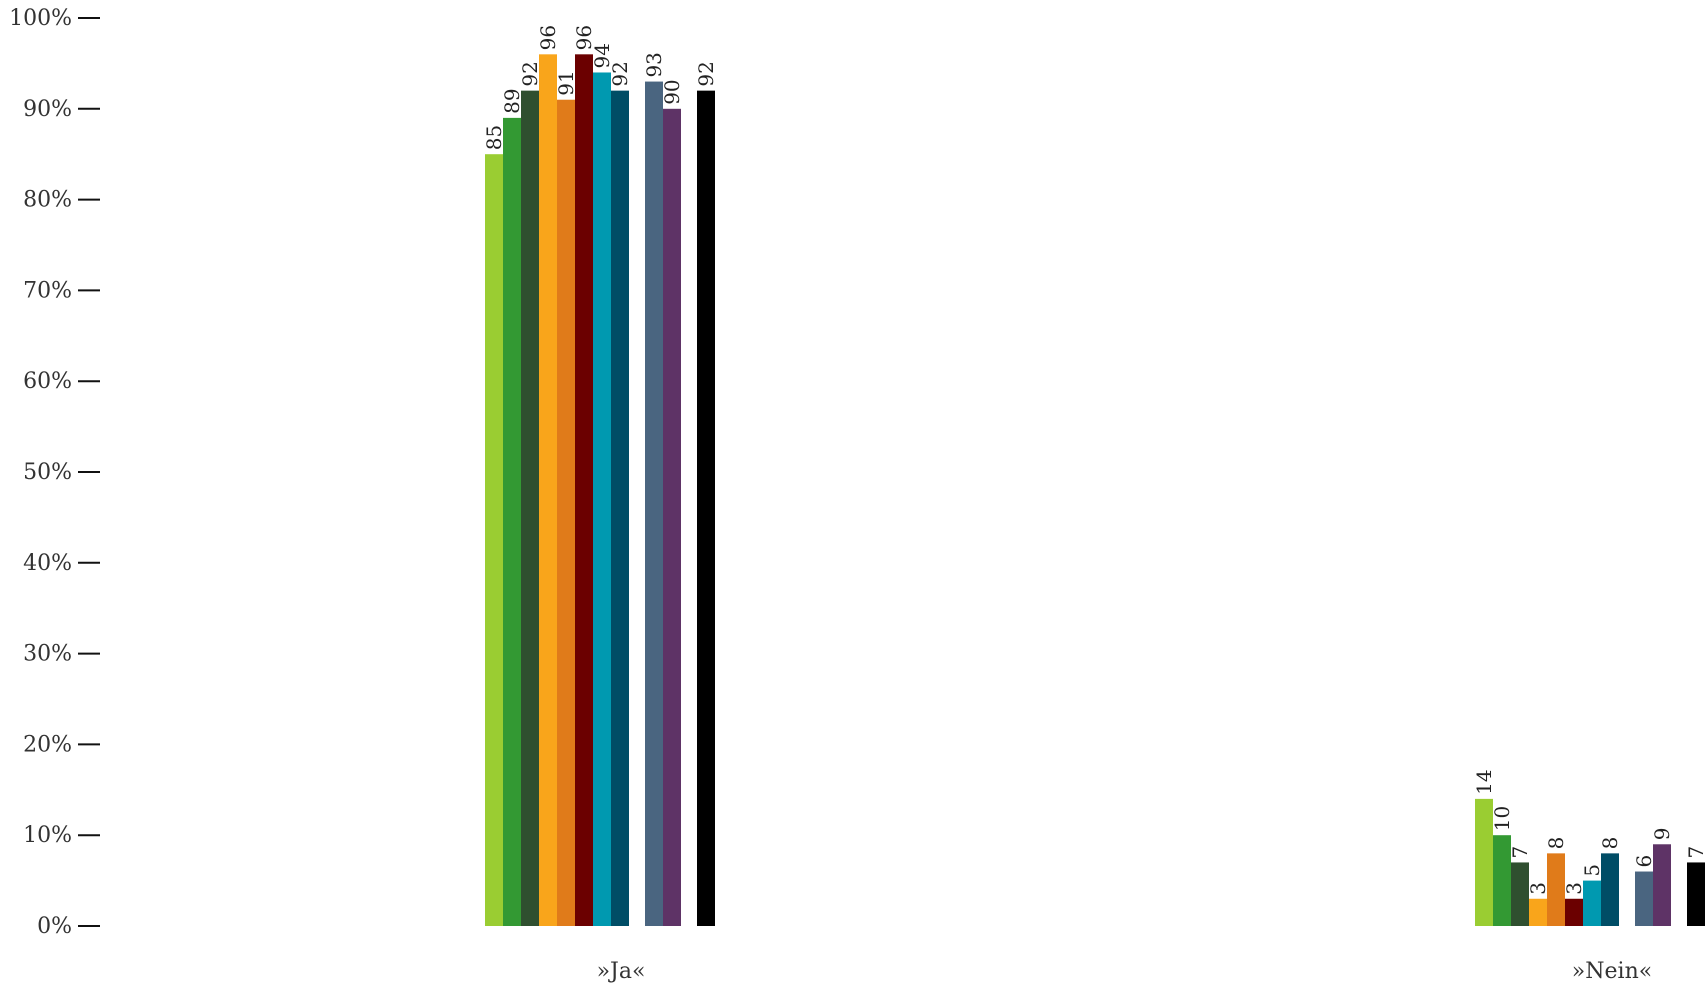  Describe the element at coordinates (602, 55) in the screenshot. I see `value-label: 94` at that location.